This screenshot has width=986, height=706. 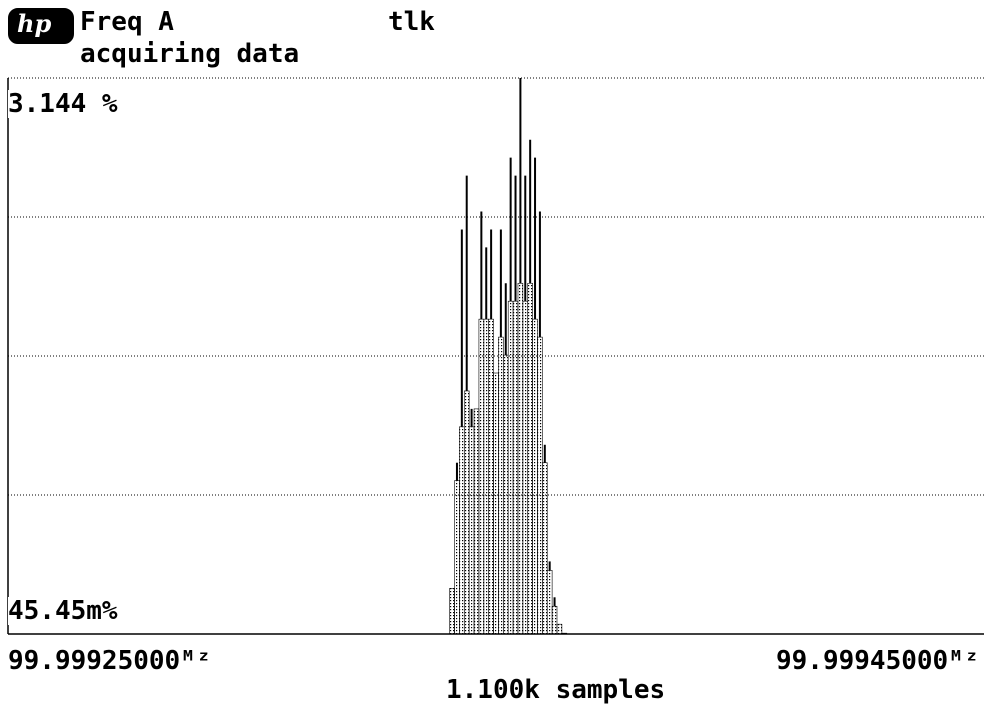 I want to click on status-indicator: tlk, so click(x=411, y=22).